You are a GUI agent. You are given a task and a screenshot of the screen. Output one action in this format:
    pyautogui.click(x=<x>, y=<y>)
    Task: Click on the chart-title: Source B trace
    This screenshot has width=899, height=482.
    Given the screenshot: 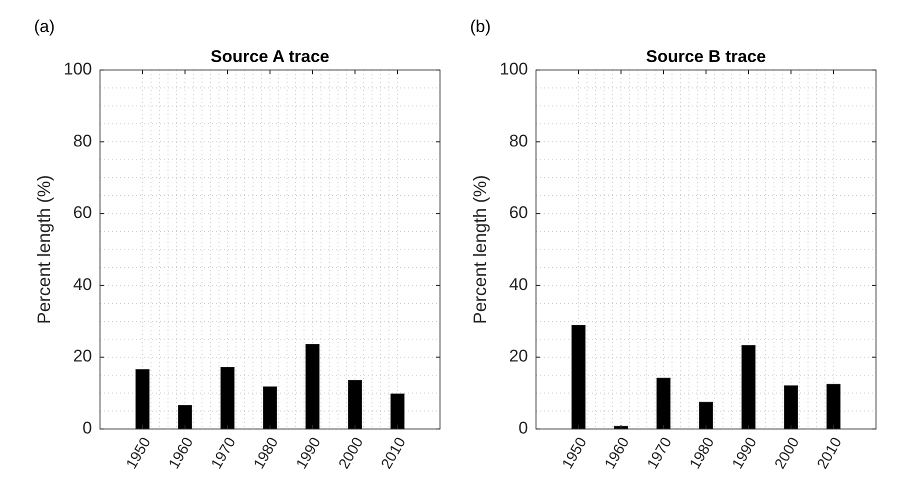 What is the action you would take?
    pyautogui.click(x=706, y=56)
    